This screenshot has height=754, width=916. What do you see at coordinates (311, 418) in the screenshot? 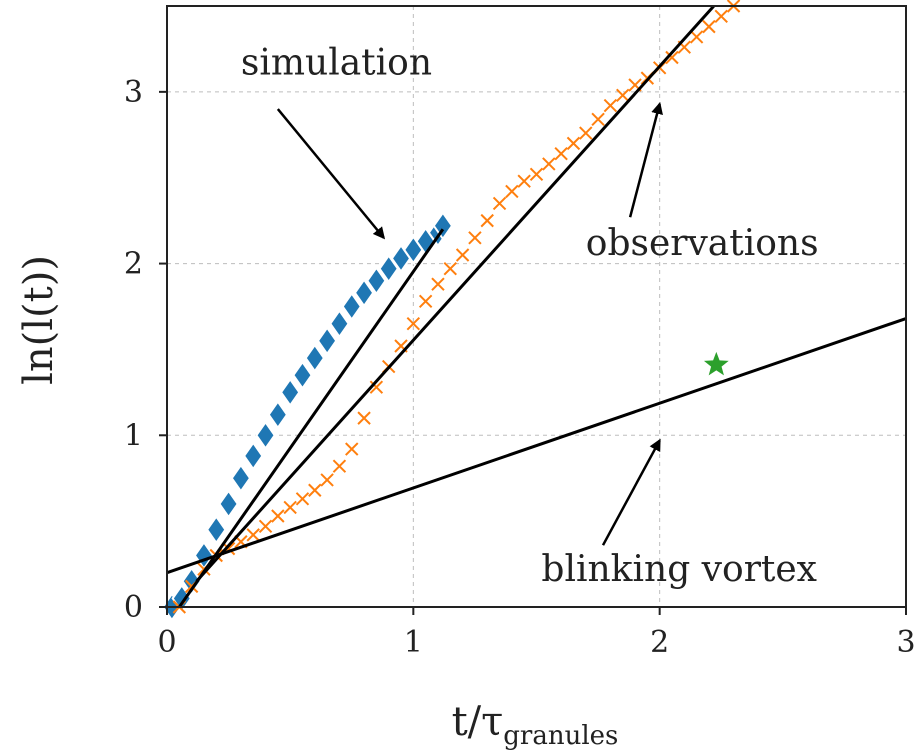
I see `simulation-fit-line` at bounding box center [311, 418].